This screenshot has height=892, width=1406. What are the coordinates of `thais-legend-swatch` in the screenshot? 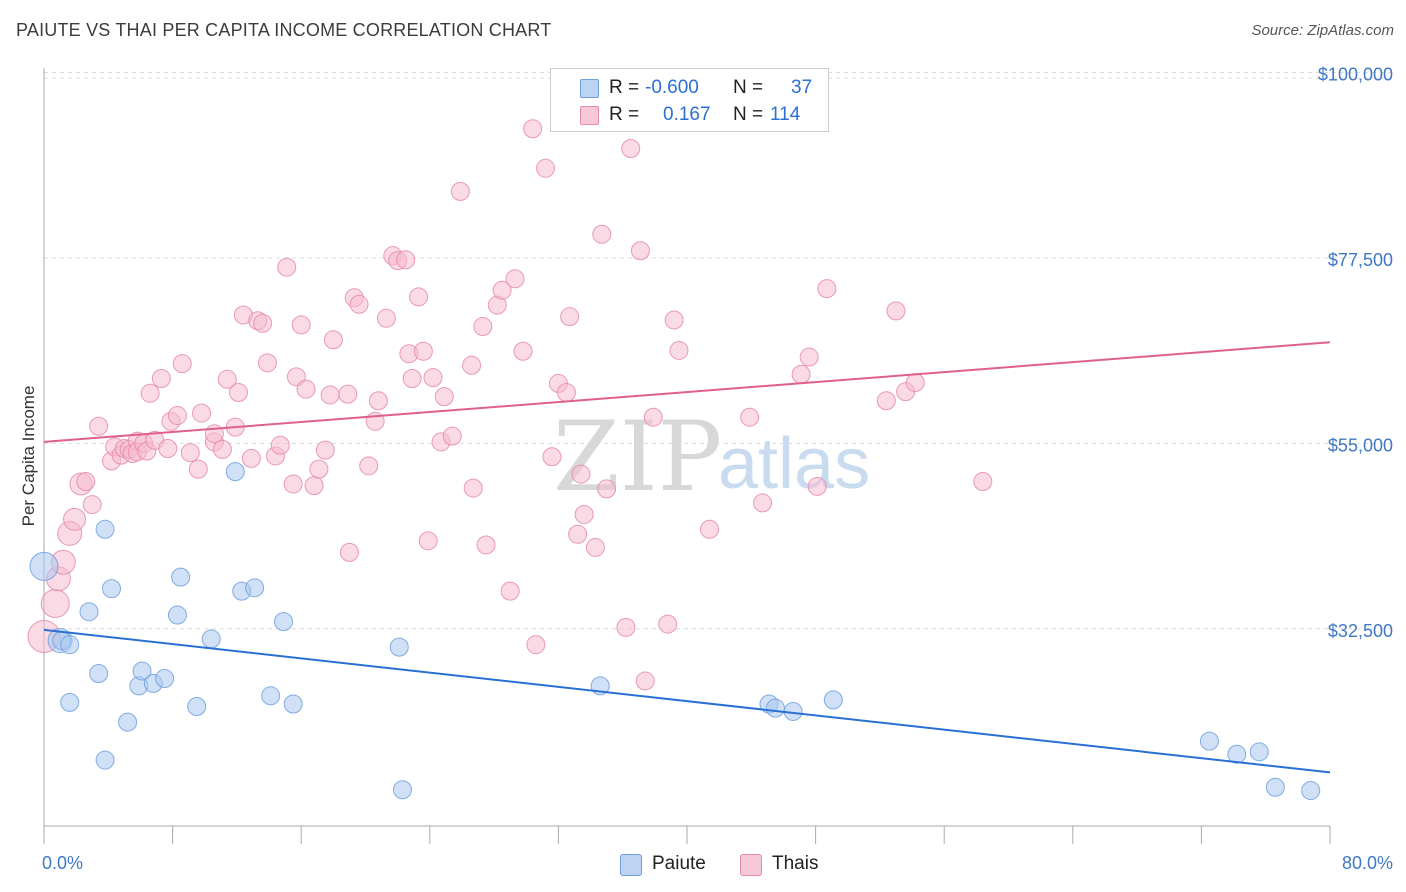 It's located at (751, 865).